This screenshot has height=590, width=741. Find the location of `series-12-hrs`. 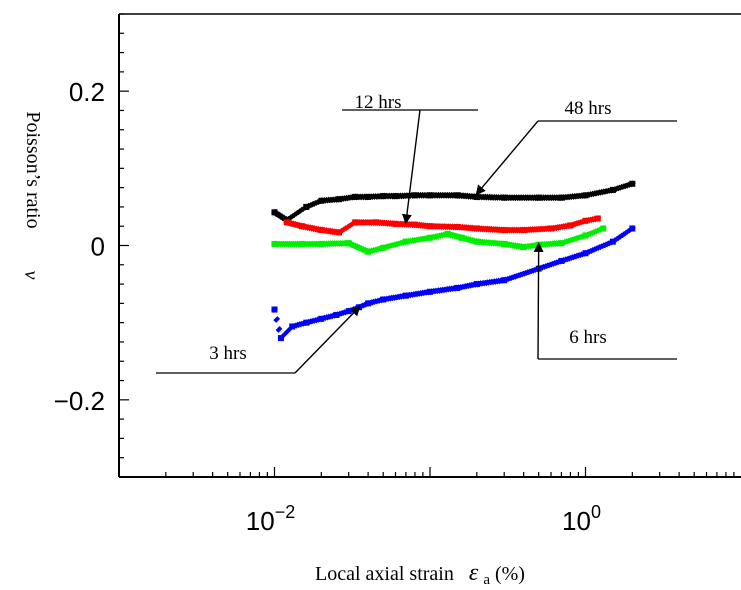

series-12-hrs is located at coordinates (442, 225).